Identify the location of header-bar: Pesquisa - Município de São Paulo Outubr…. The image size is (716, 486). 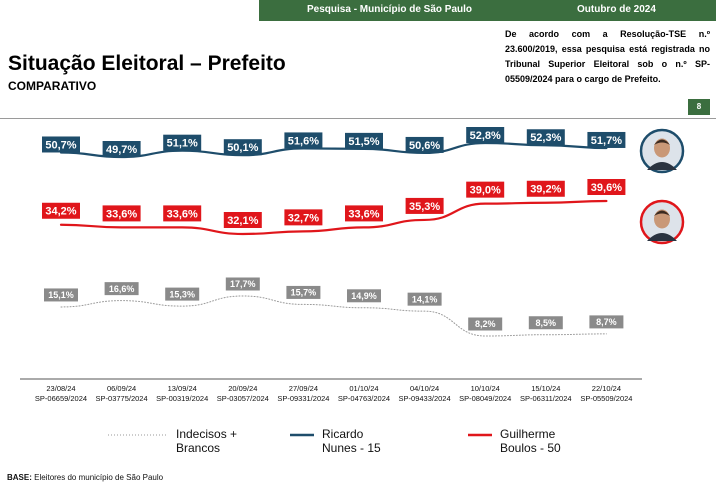
(487, 10).